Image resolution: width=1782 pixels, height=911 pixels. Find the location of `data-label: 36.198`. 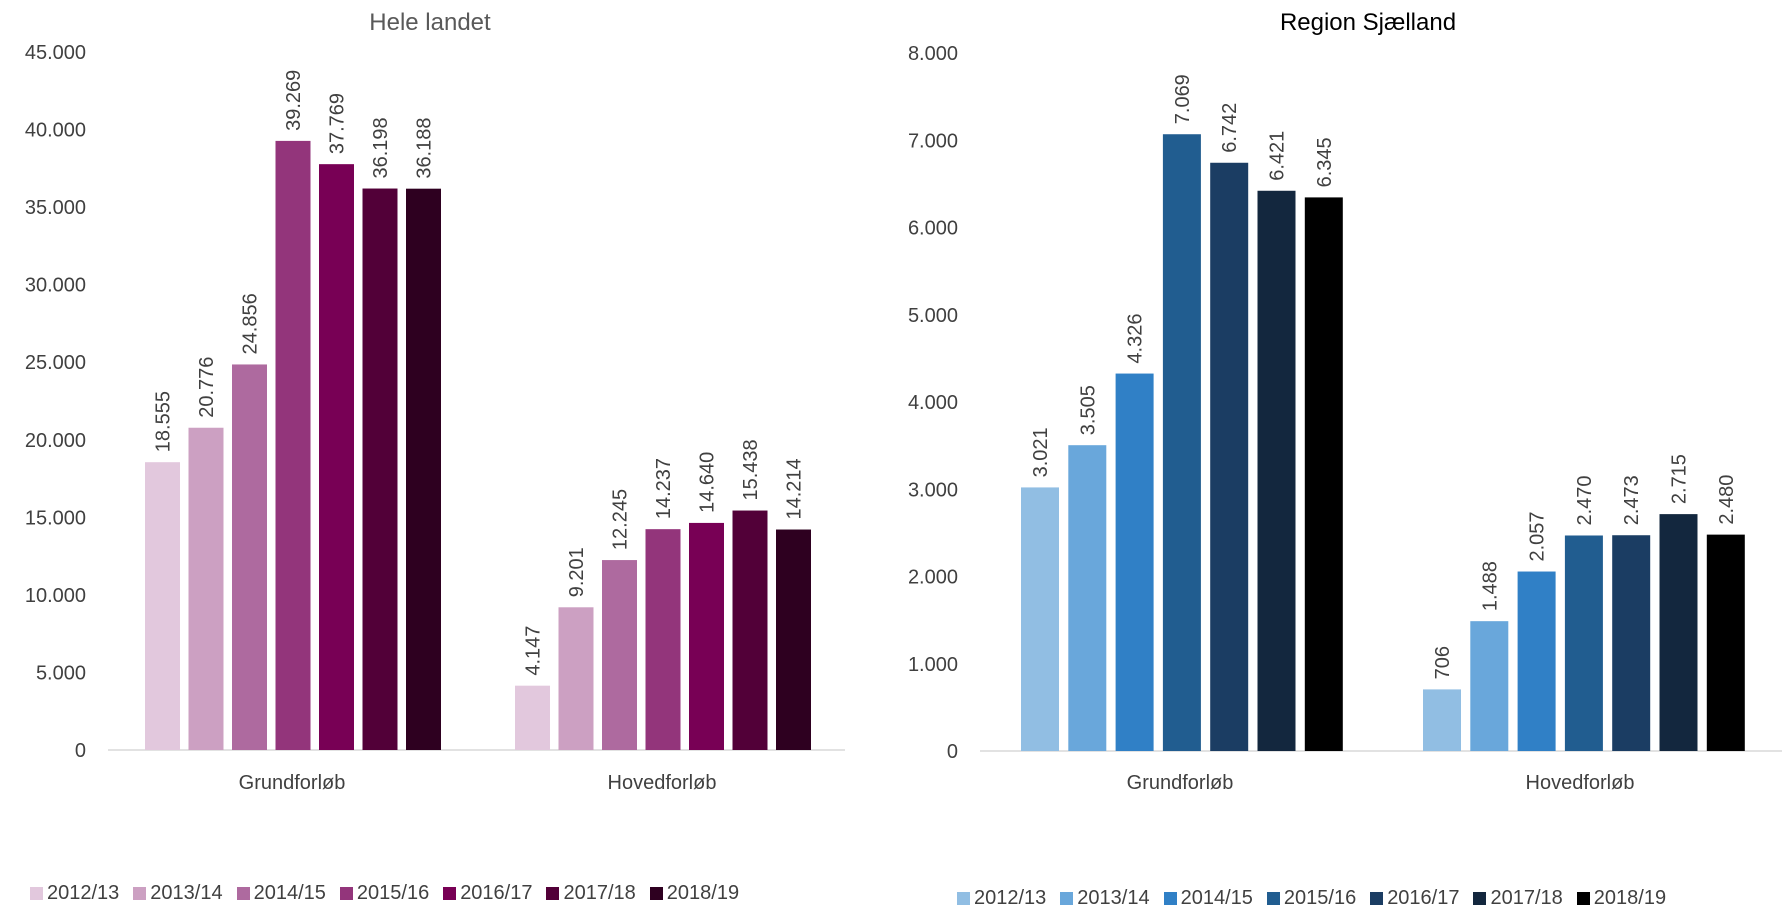

data-label: 36.198 is located at coordinates (381, 147).